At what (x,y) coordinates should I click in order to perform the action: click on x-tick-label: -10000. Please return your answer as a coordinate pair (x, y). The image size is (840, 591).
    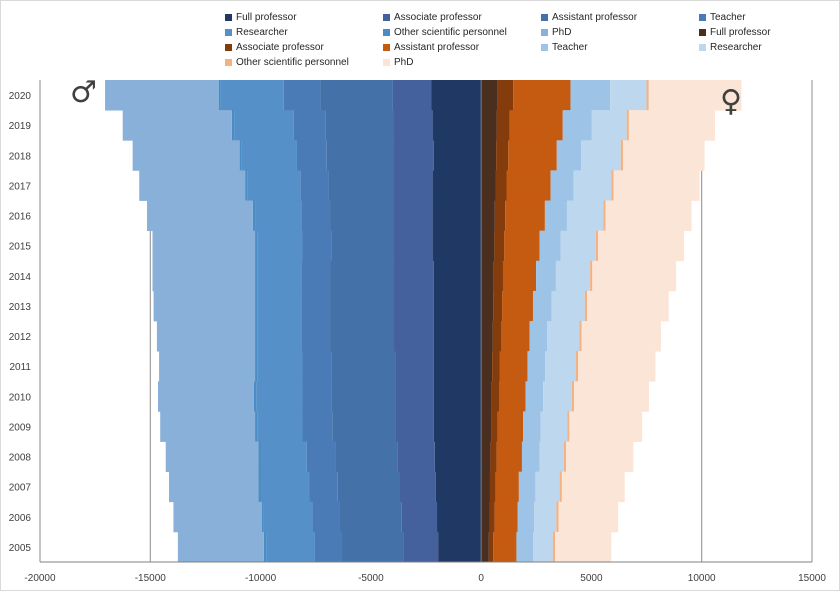
    Looking at the image, I should click on (261, 578).